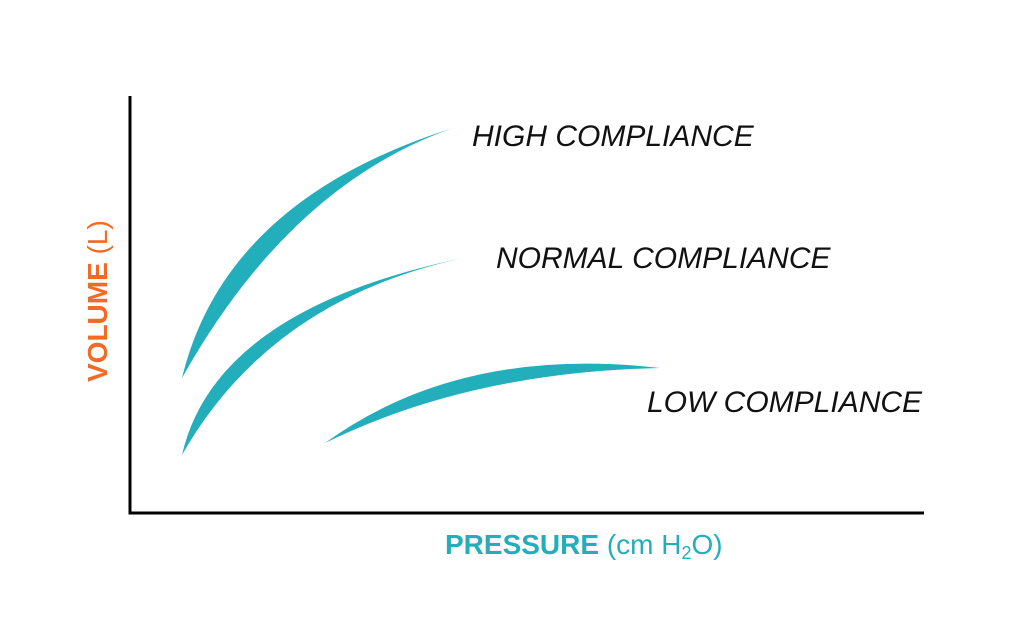 Image resolution: width=1024 pixels, height=617 pixels. I want to click on y-axis-label: VOLUME (L), so click(97, 301).